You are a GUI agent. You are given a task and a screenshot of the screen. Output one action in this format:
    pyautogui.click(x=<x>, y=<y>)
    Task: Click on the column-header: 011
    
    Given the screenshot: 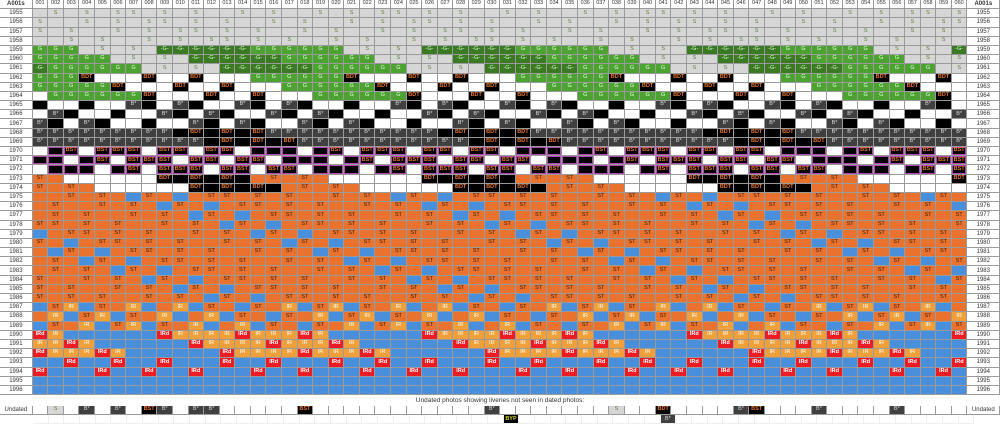 What is the action you would take?
    pyautogui.click(x=196, y=5)
    